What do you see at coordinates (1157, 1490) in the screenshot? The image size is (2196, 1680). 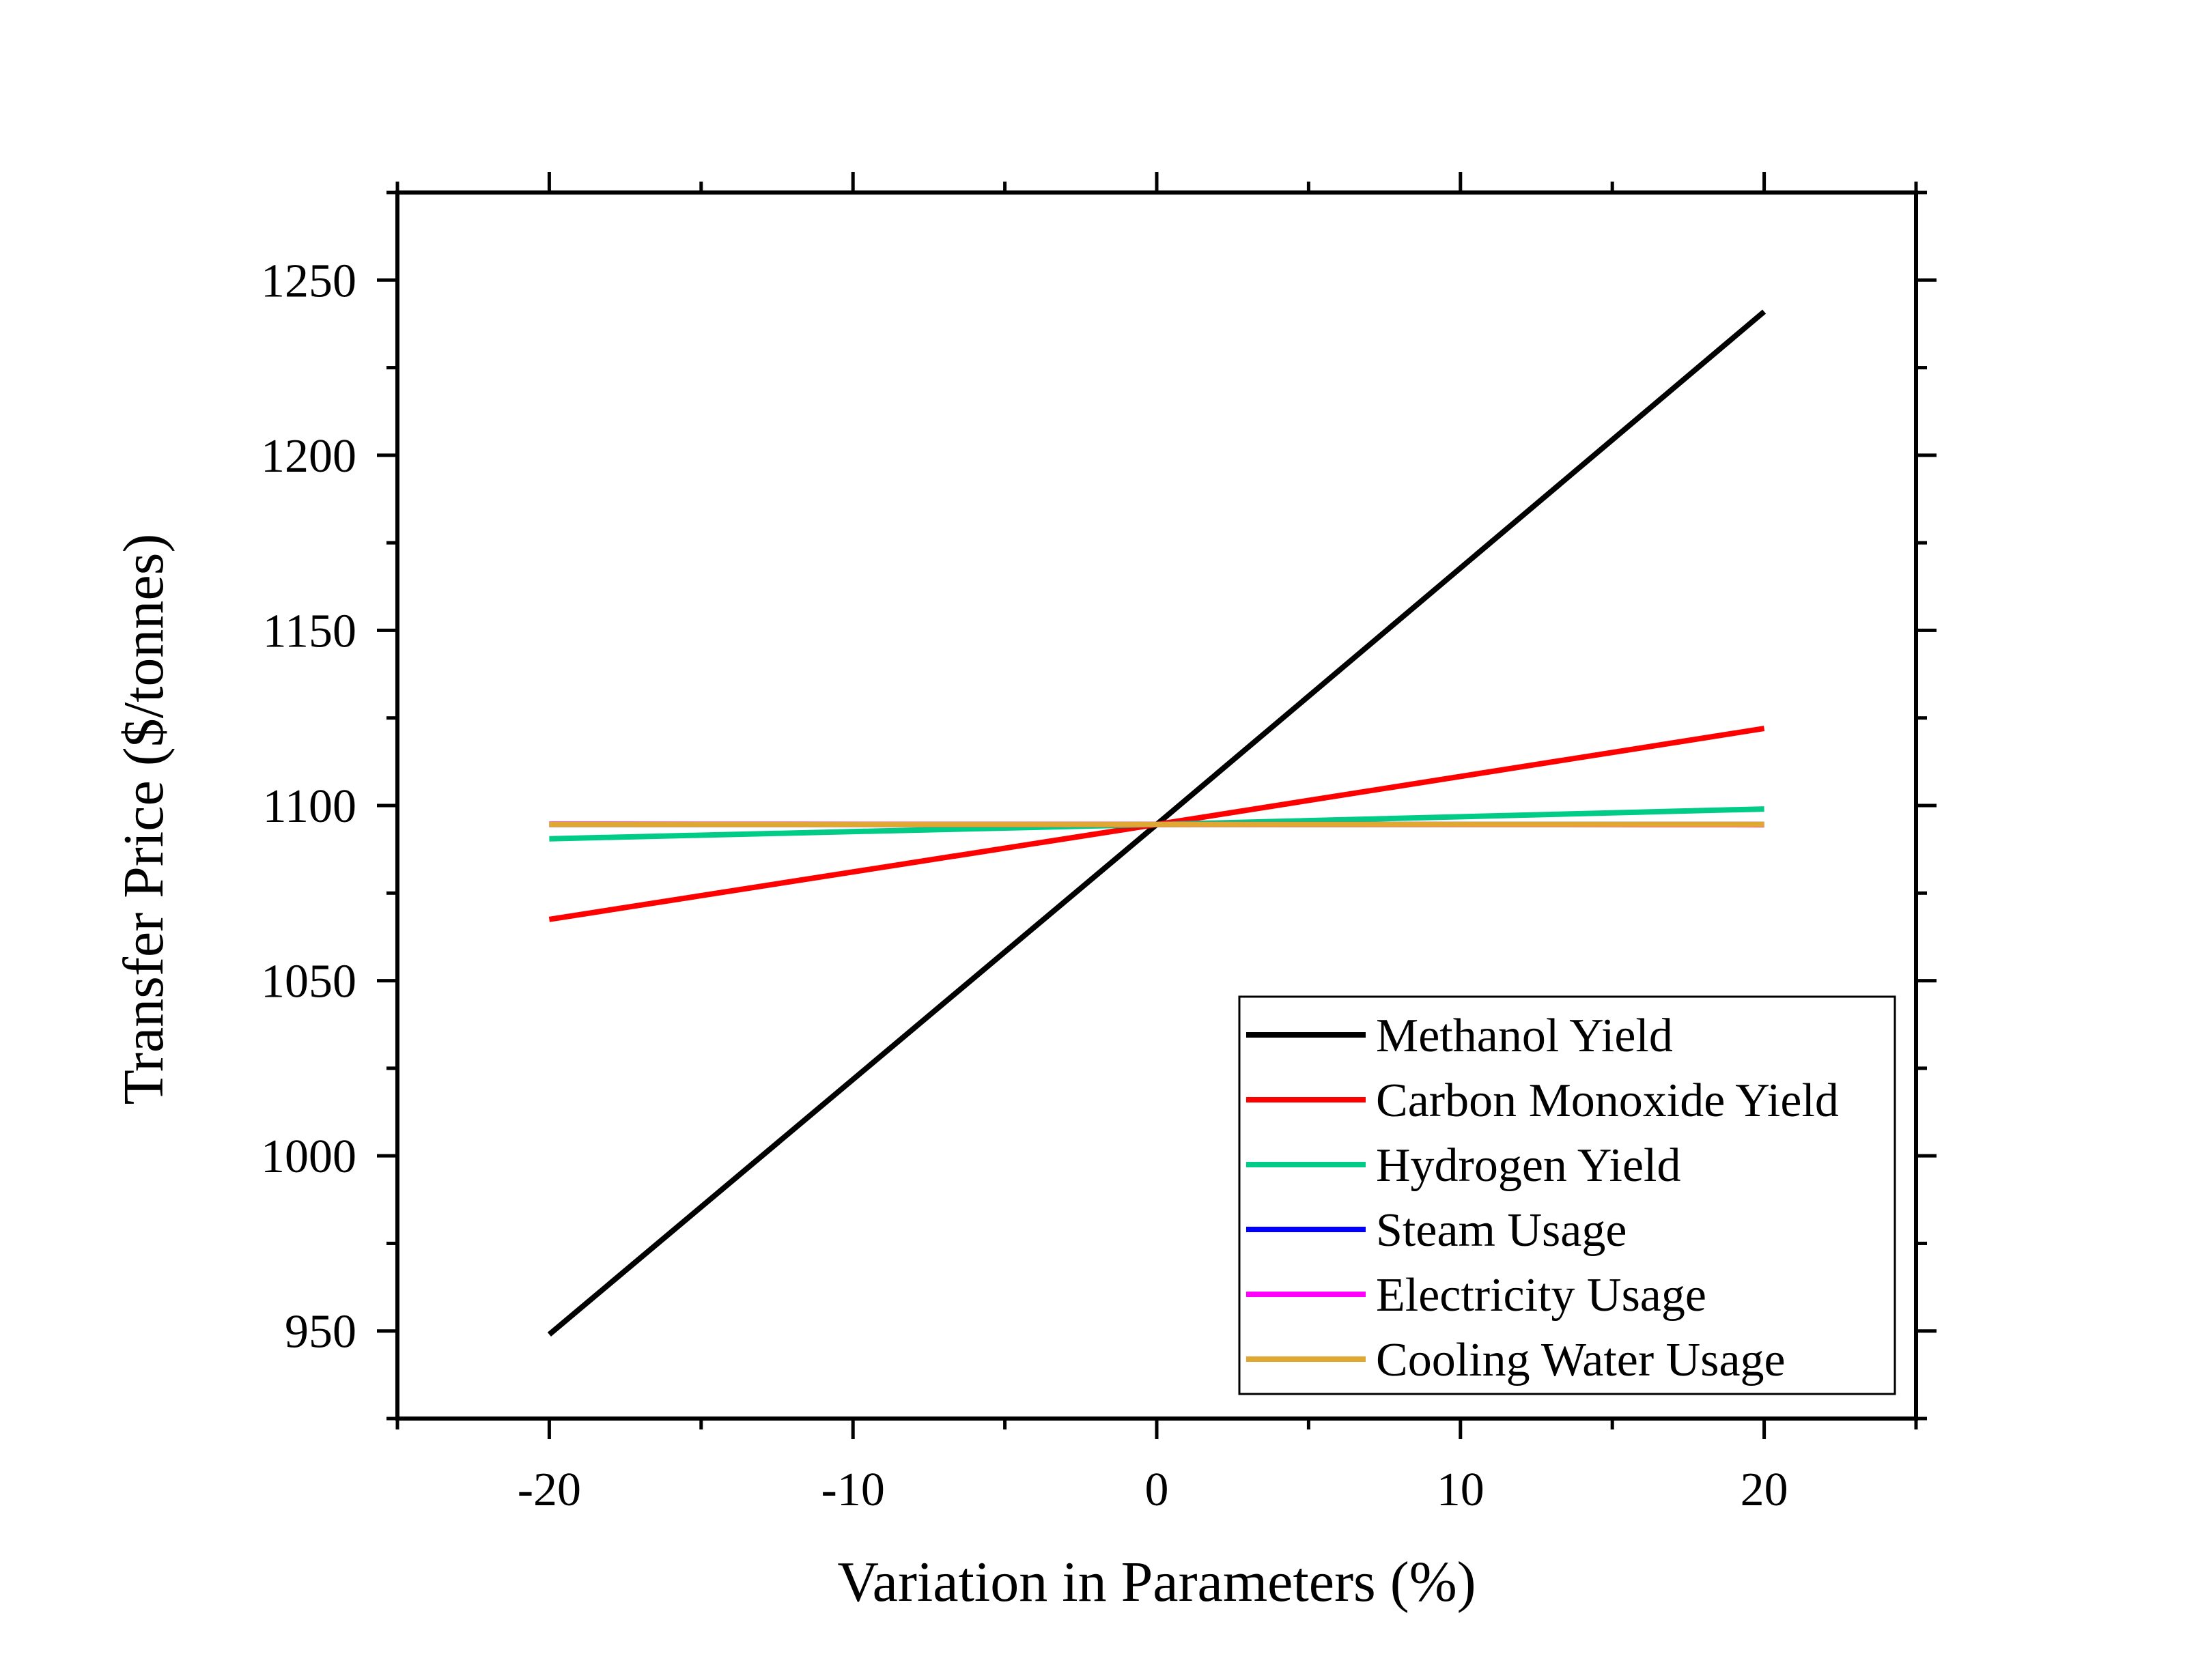 I see `x-tick-label: 0` at bounding box center [1157, 1490].